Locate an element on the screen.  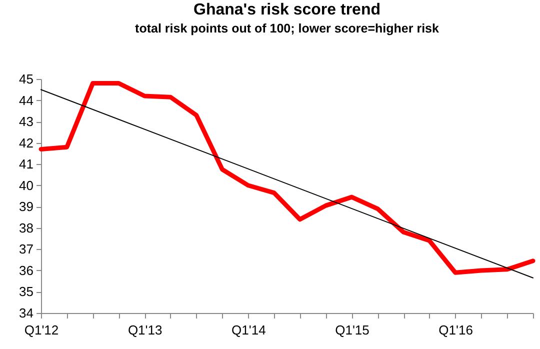
x-tick-label: Q1'16 is located at coordinates (455, 330).